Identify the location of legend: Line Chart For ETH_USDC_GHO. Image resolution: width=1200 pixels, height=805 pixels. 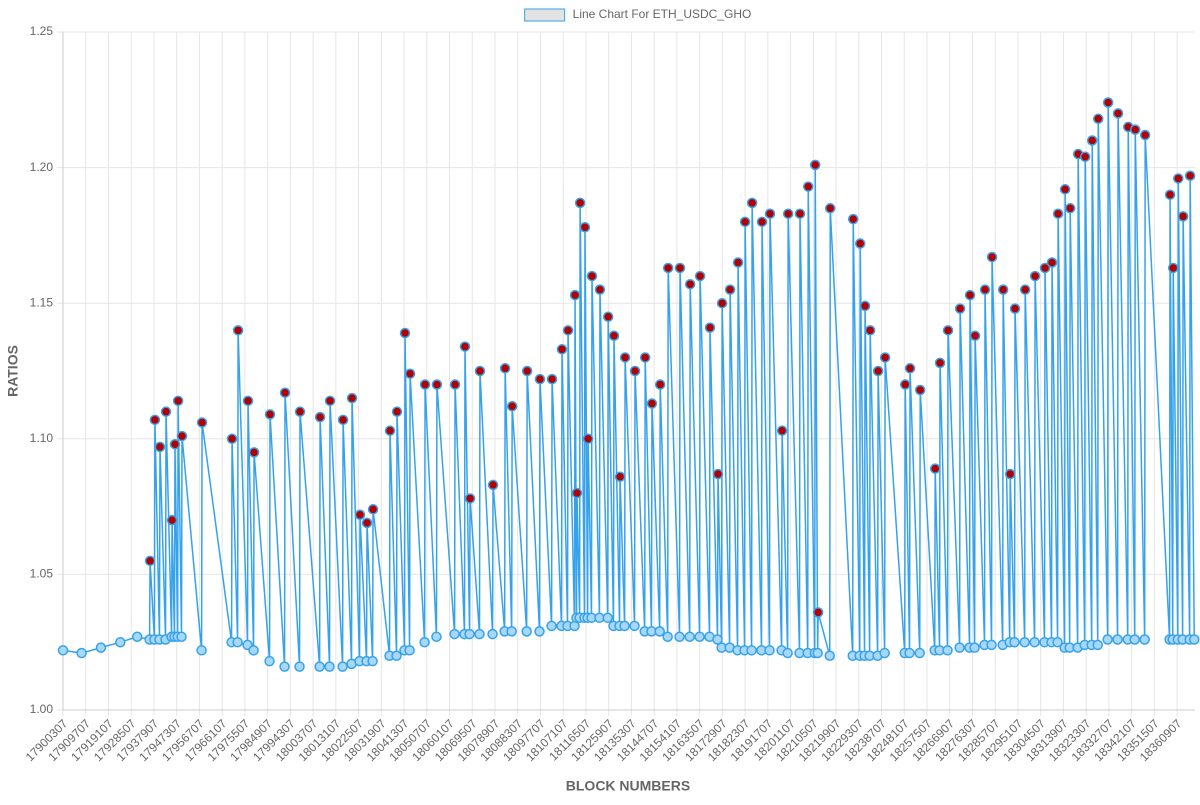
(637, 14).